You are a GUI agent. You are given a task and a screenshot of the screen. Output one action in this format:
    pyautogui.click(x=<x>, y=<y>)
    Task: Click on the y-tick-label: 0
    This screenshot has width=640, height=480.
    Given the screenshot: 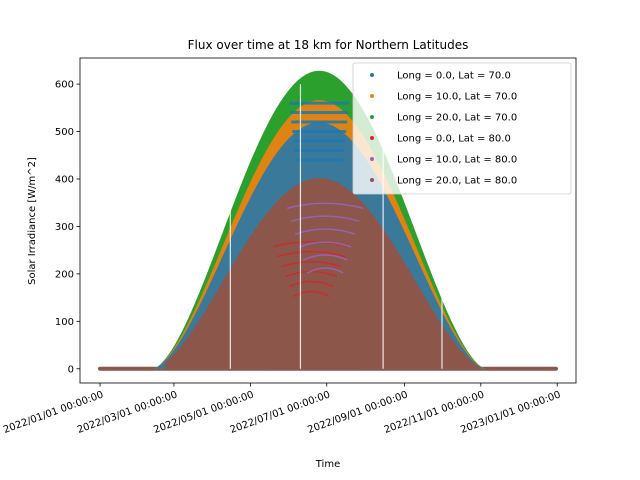 What is the action you would take?
    pyautogui.click(x=71, y=369)
    